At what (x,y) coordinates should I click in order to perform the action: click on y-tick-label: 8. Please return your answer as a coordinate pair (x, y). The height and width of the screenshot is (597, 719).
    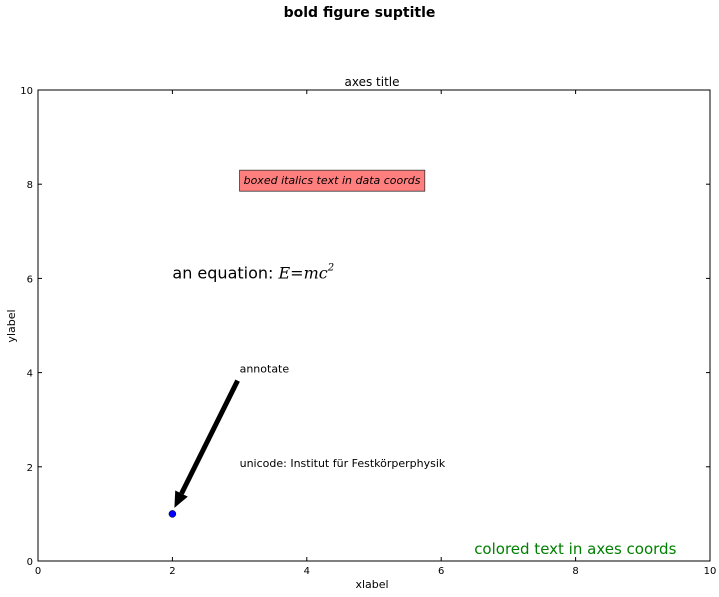
    Looking at the image, I should click on (30, 185).